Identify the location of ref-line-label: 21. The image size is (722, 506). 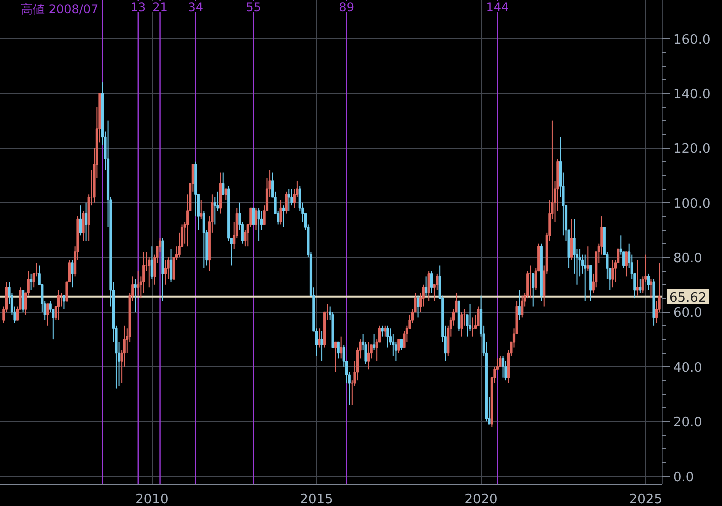
(160, 7).